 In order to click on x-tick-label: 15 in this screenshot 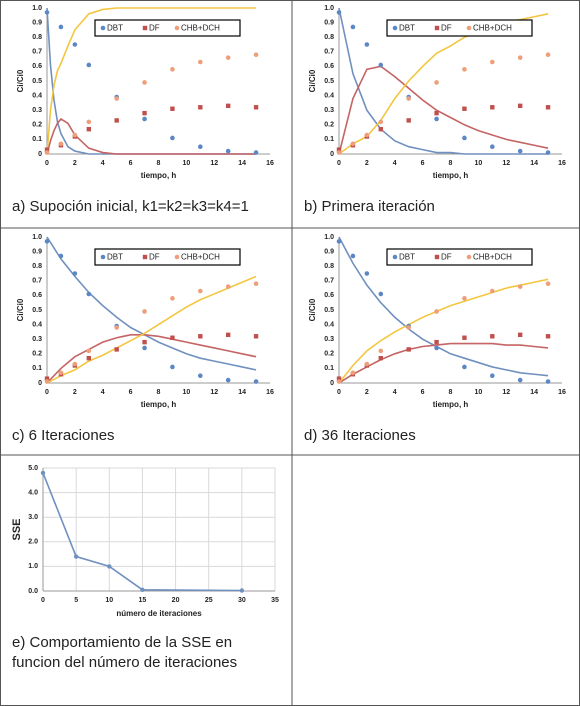, I will do `click(143, 600)`.